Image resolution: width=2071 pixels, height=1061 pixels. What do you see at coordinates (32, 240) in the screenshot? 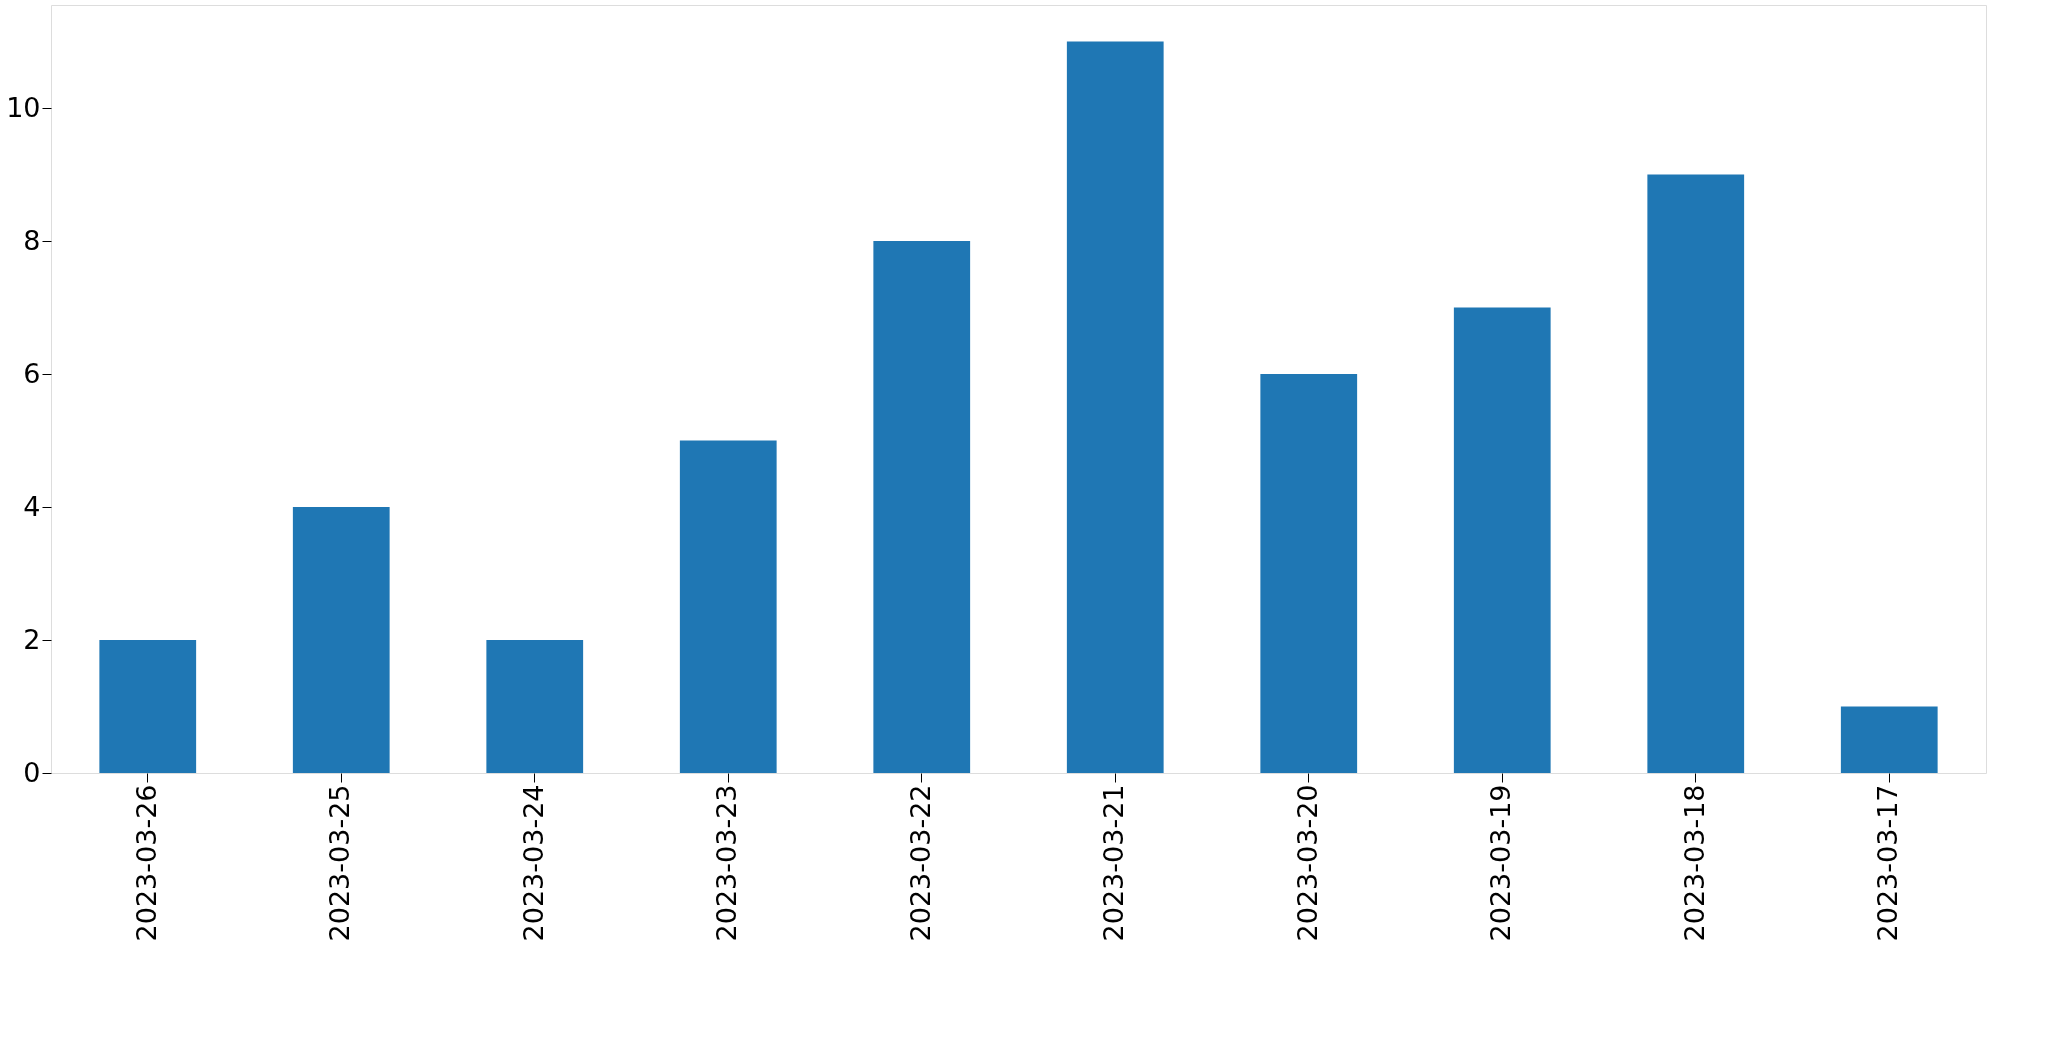
I see `y-tick-label: 8` at bounding box center [32, 240].